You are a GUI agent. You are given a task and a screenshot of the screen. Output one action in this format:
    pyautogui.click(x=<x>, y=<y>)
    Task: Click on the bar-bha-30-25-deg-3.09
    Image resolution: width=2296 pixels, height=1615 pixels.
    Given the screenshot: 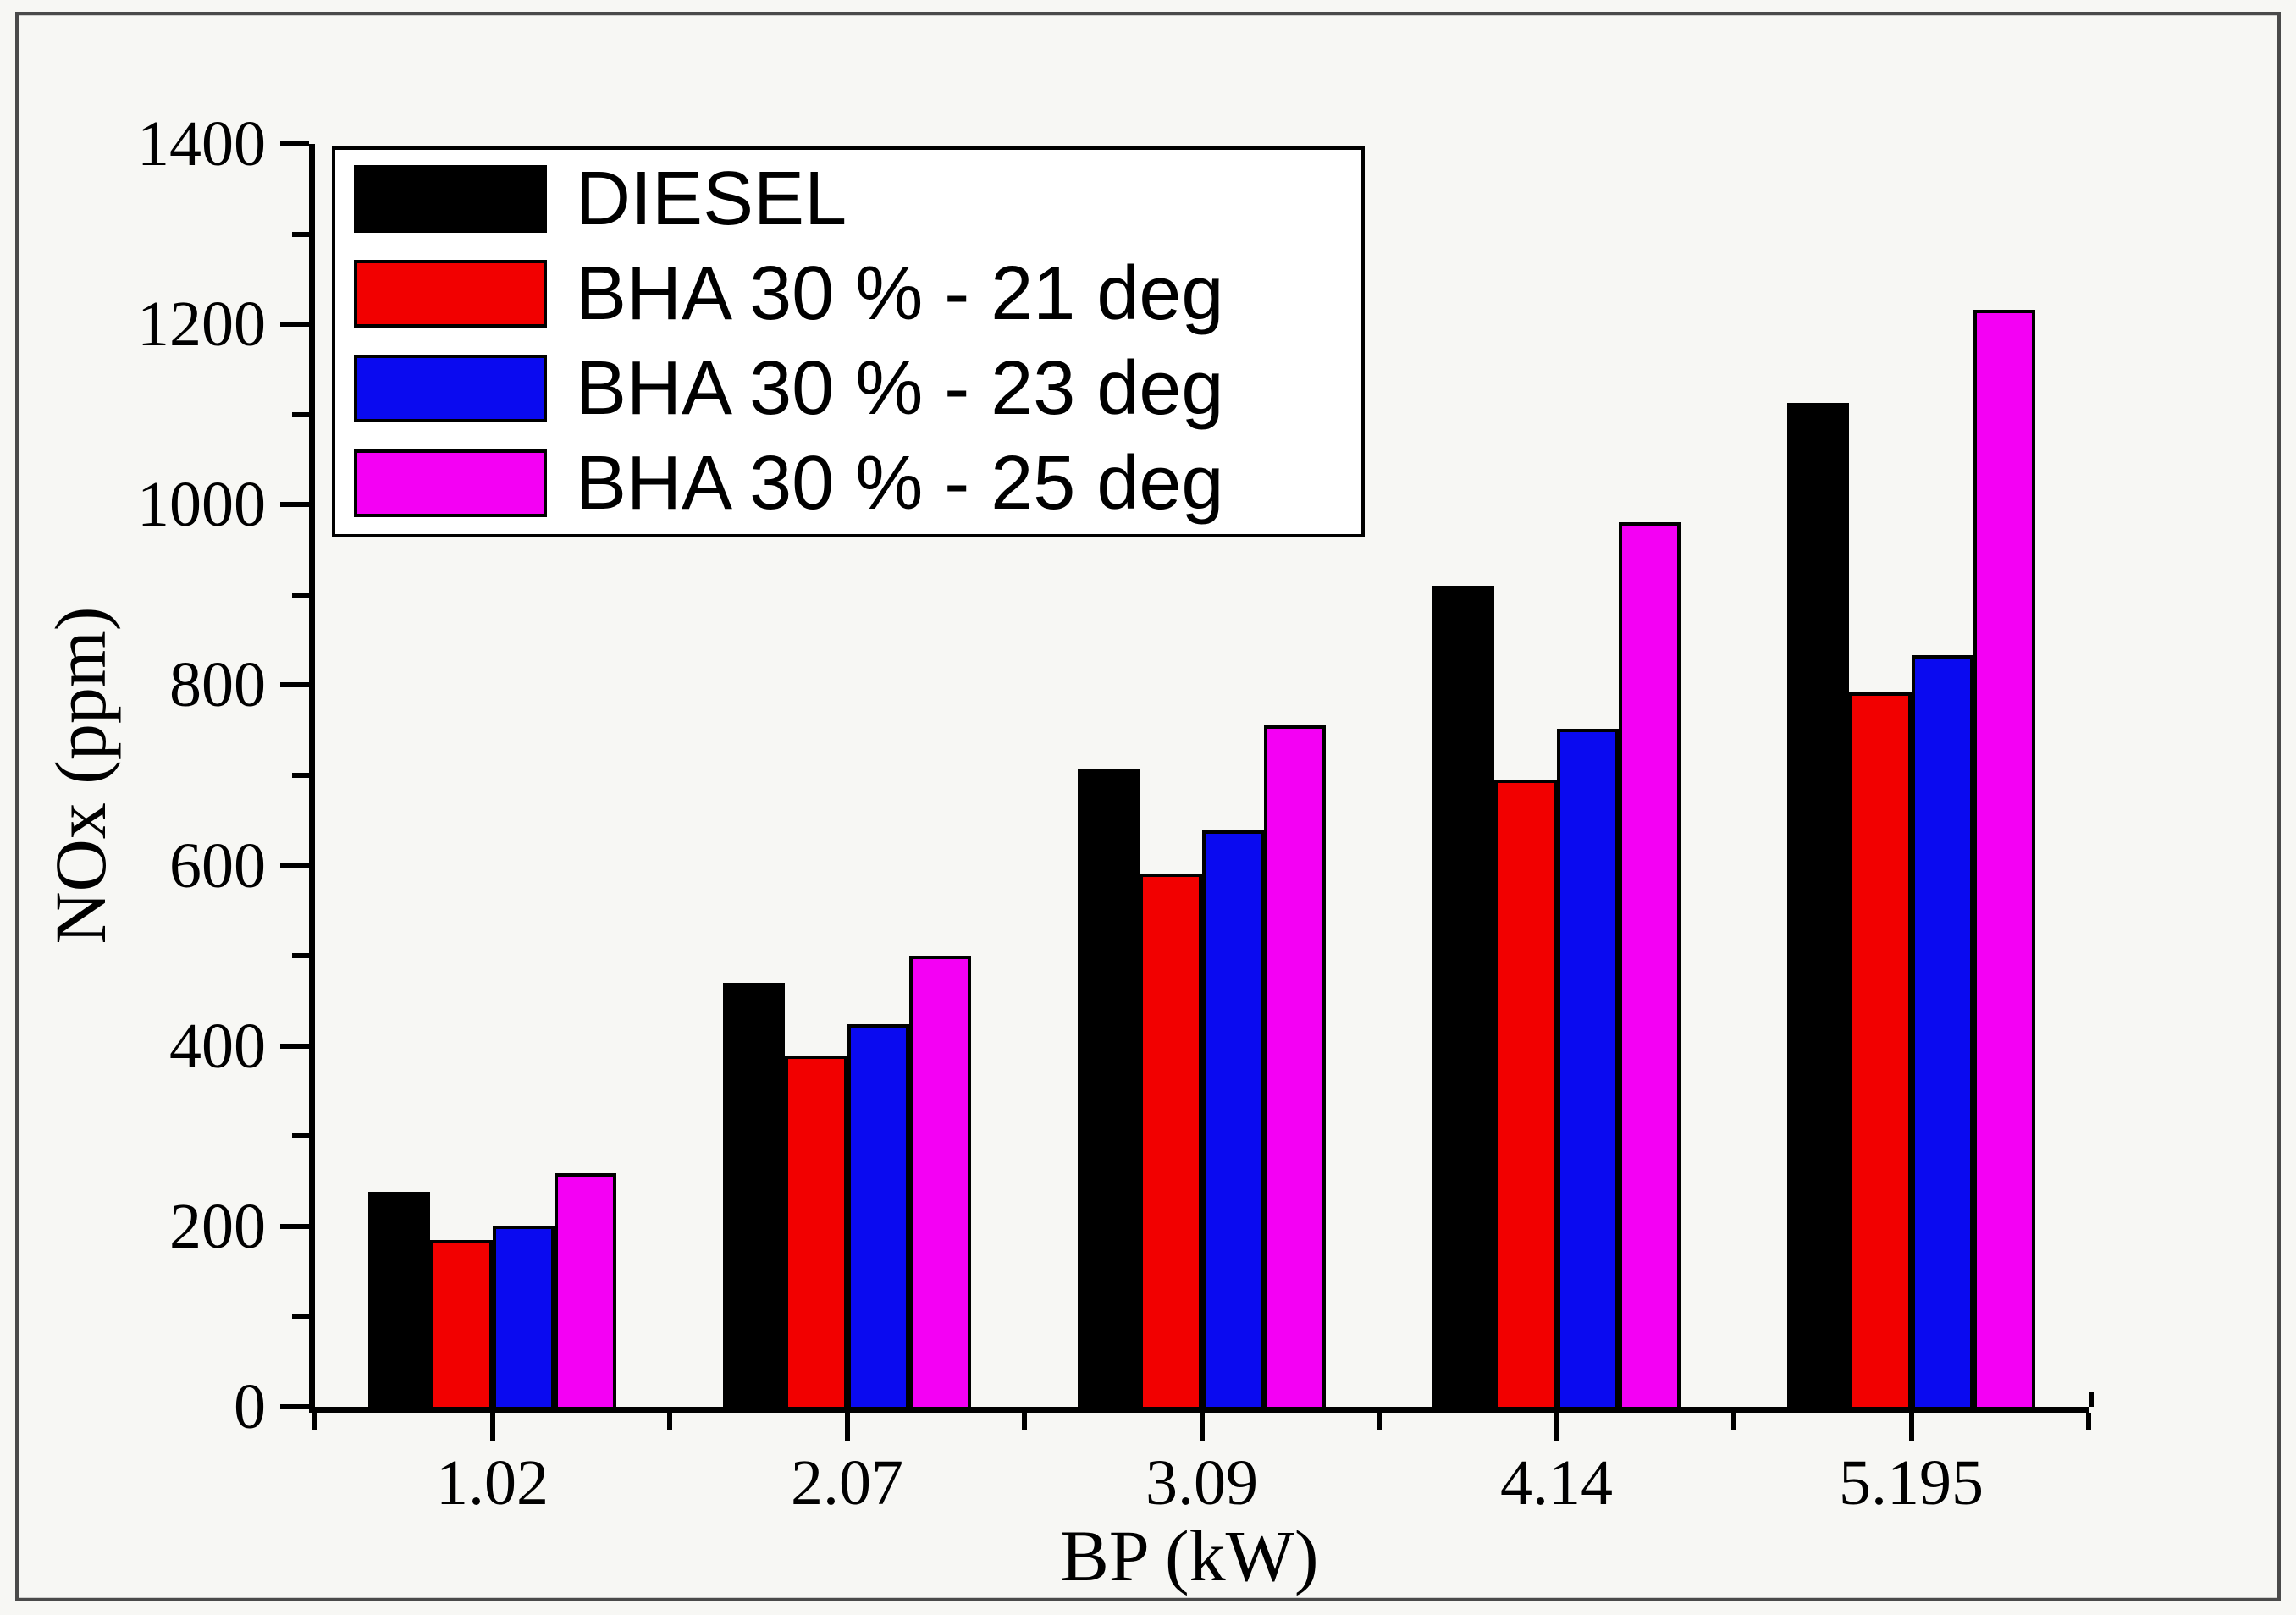 What is the action you would take?
    pyautogui.click(x=1294, y=1066)
    